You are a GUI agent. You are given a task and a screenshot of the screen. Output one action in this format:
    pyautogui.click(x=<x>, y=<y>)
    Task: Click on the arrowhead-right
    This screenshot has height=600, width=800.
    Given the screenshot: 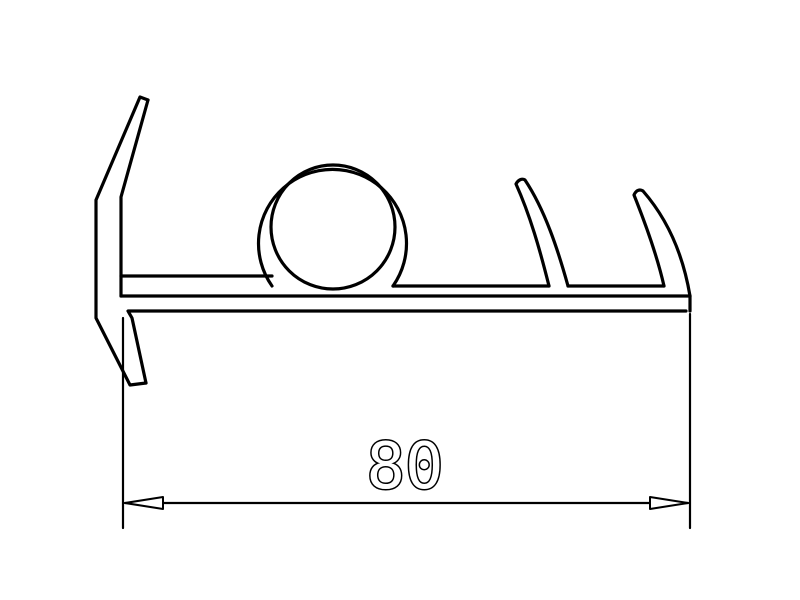 What is the action you would take?
    pyautogui.click(x=669, y=503)
    